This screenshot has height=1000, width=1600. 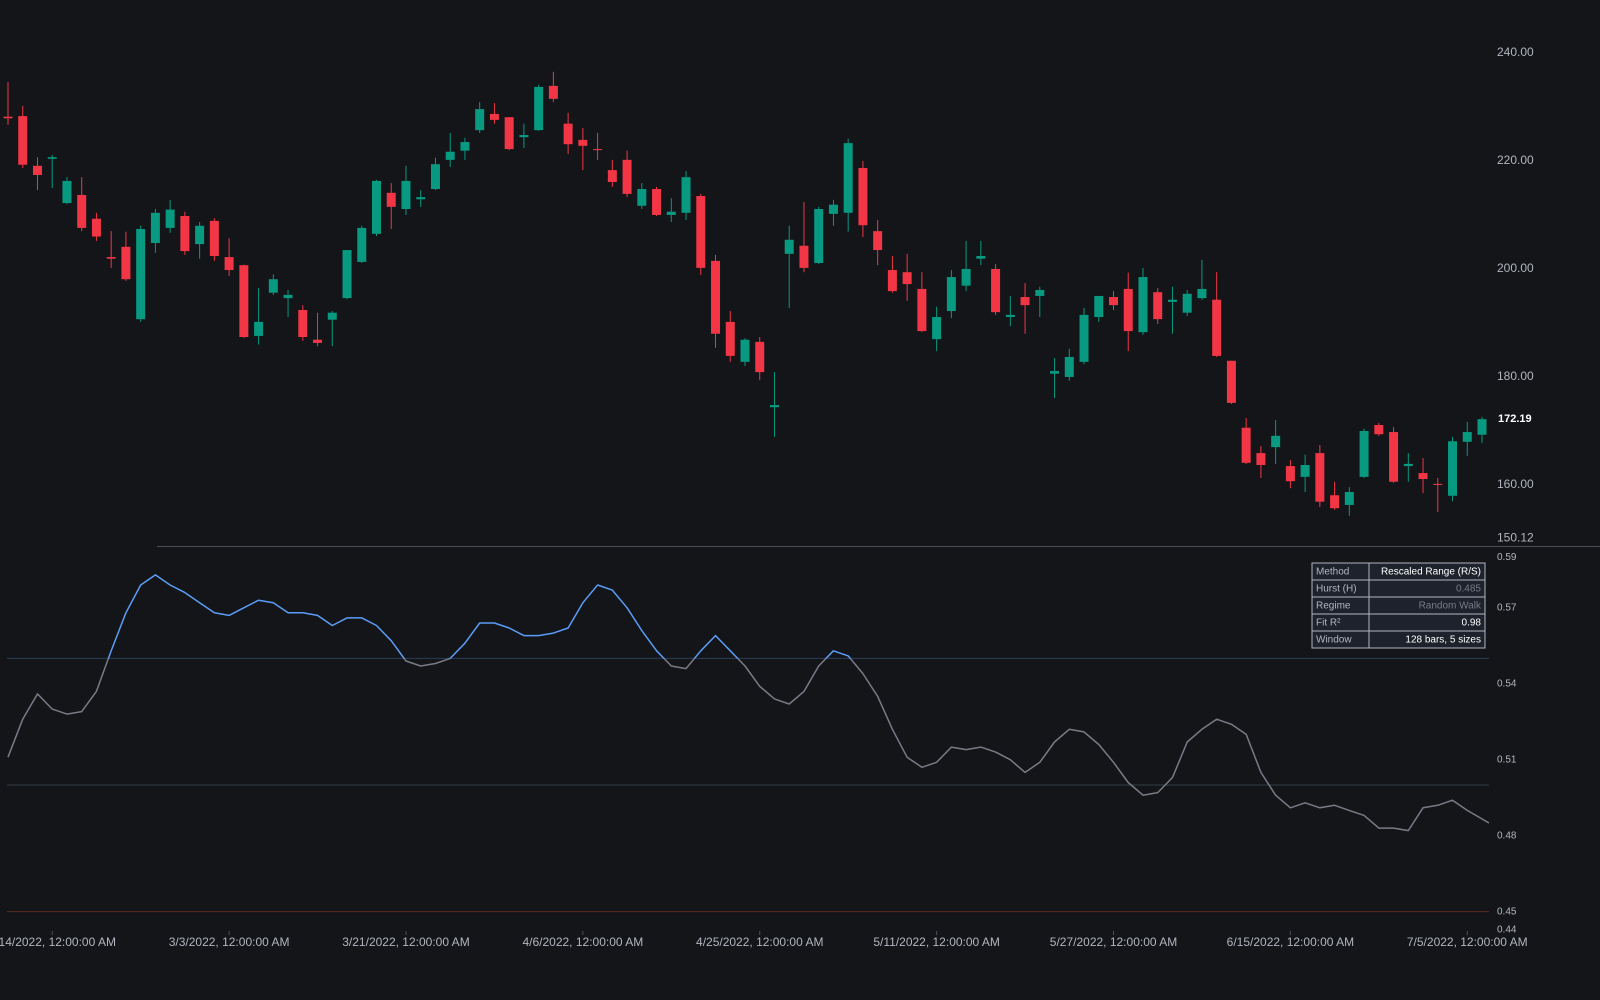 What do you see at coordinates (1290, 942) in the screenshot?
I see `x-tick-label: 6/15/2022, 12:00:00 AM` at bounding box center [1290, 942].